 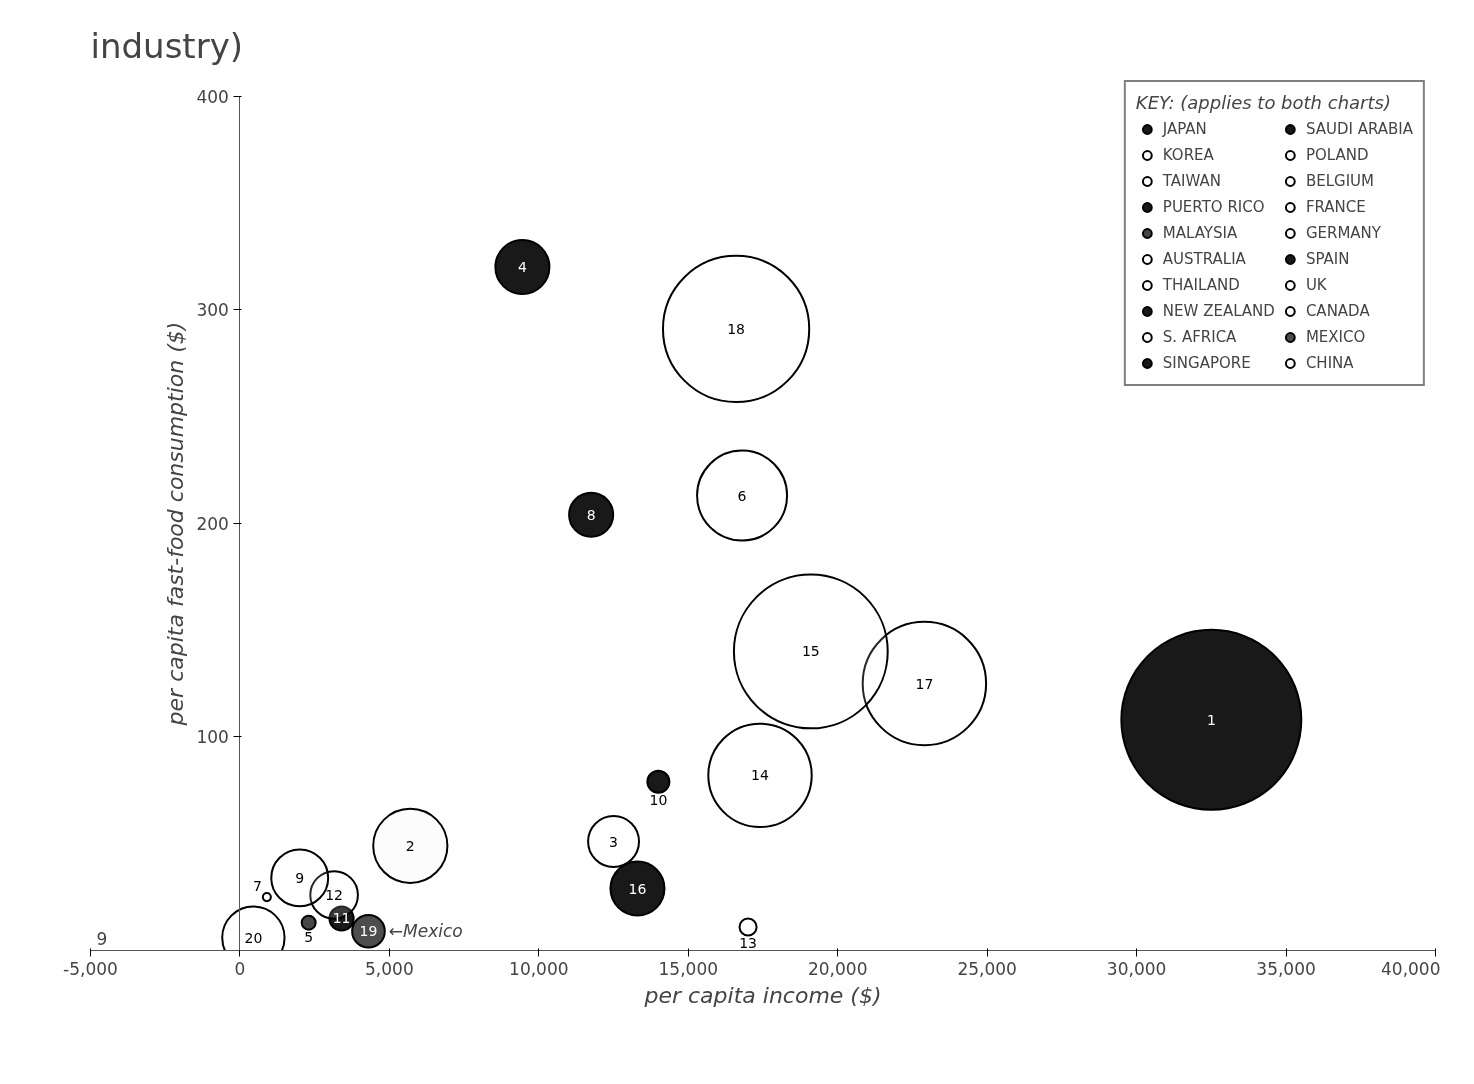 What do you see at coordinates (212, 96) in the screenshot?
I see `y-tick-label: 400` at bounding box center [212, 96].